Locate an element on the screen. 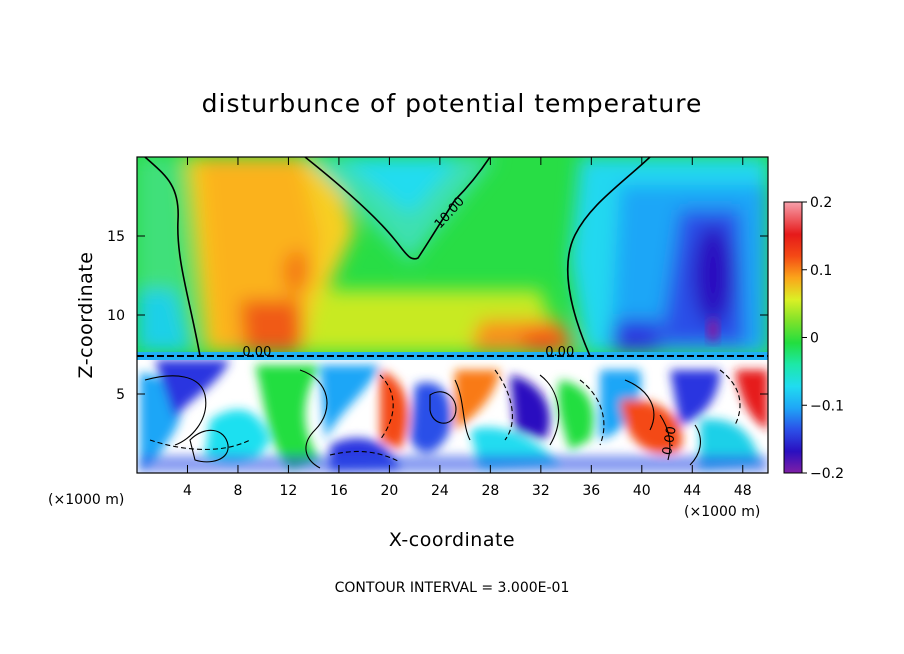 Image resolution: width=904 pixels, height=654 pixels. x-tick-label: 44 is located at coordinates (692, 491).